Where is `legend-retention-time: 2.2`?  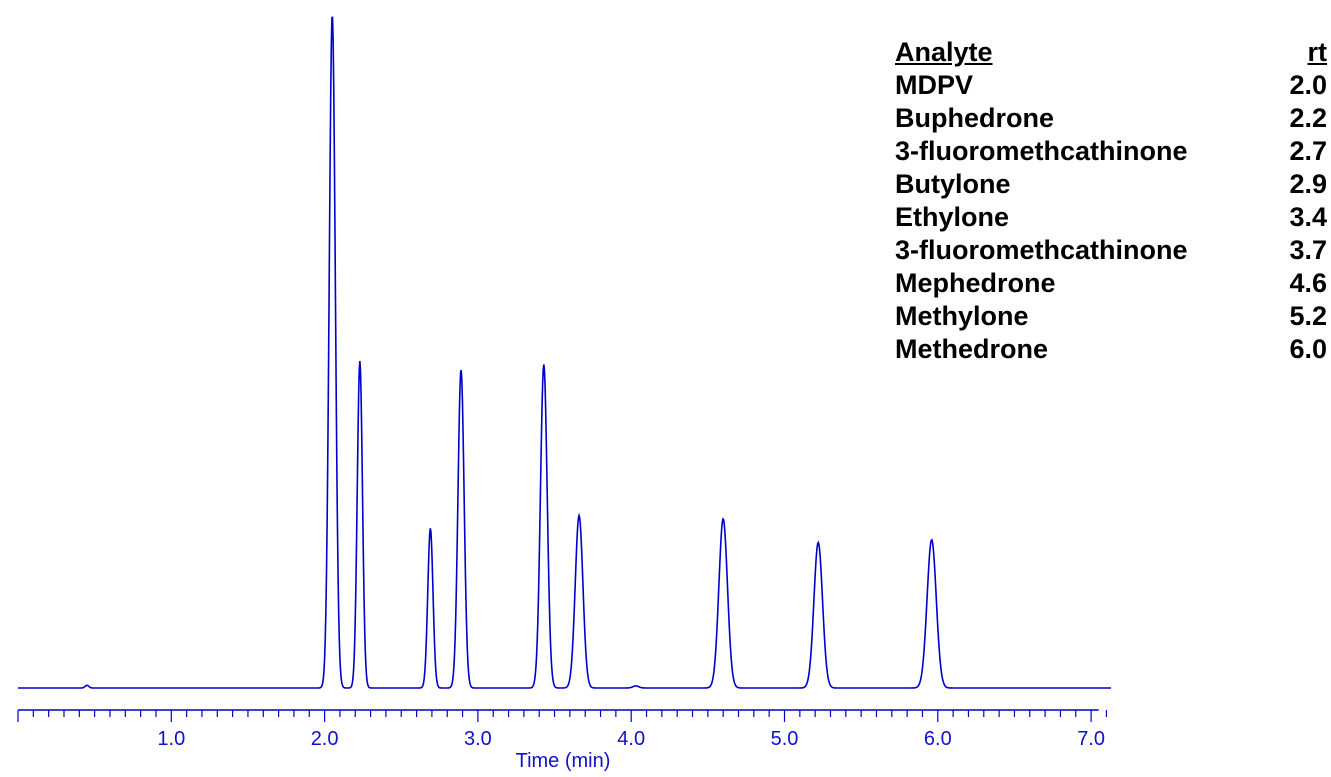 legend-retention-time: 2.2 is located at coordinates (1308, 118).